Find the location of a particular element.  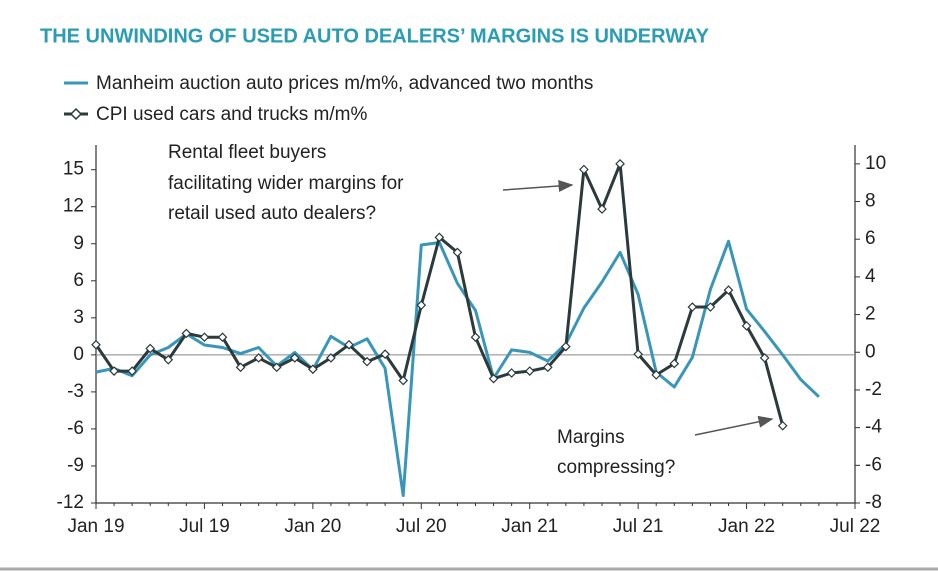

y-tick-label: -3 is located at coordinates (75, 391).